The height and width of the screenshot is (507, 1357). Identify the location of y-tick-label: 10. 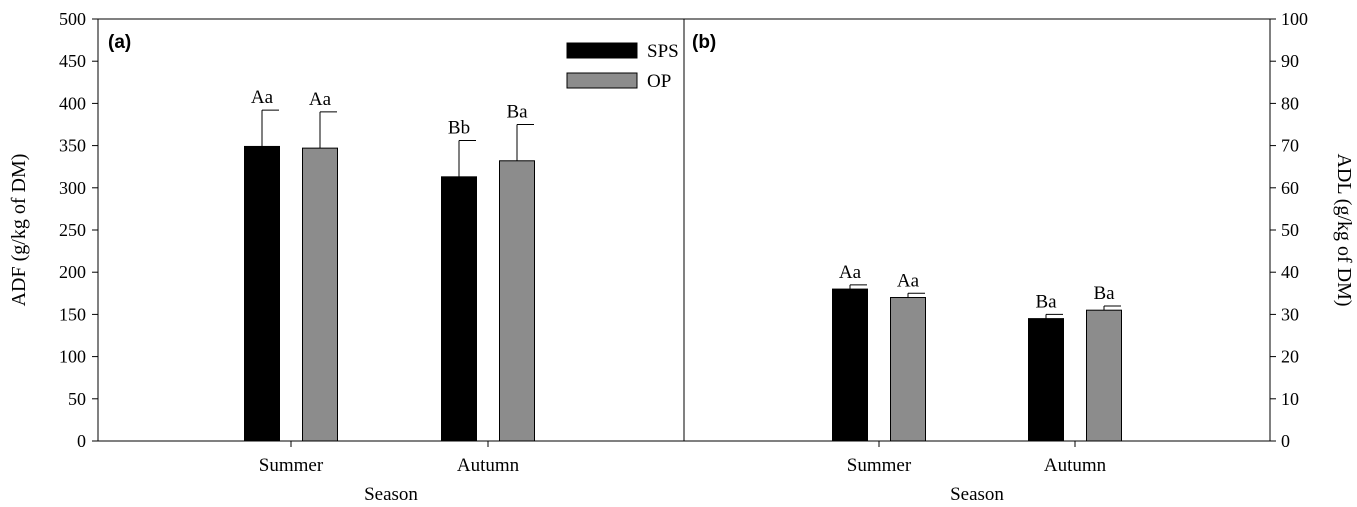
(1290, 399).